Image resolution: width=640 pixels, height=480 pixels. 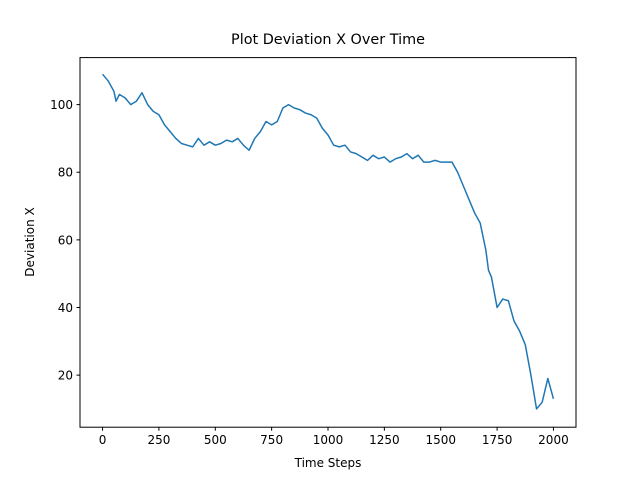 What do you see at coordinates (61, 105) in the screenshot?
I see `y-tick-label: 100` at bounding box center [61, 105].